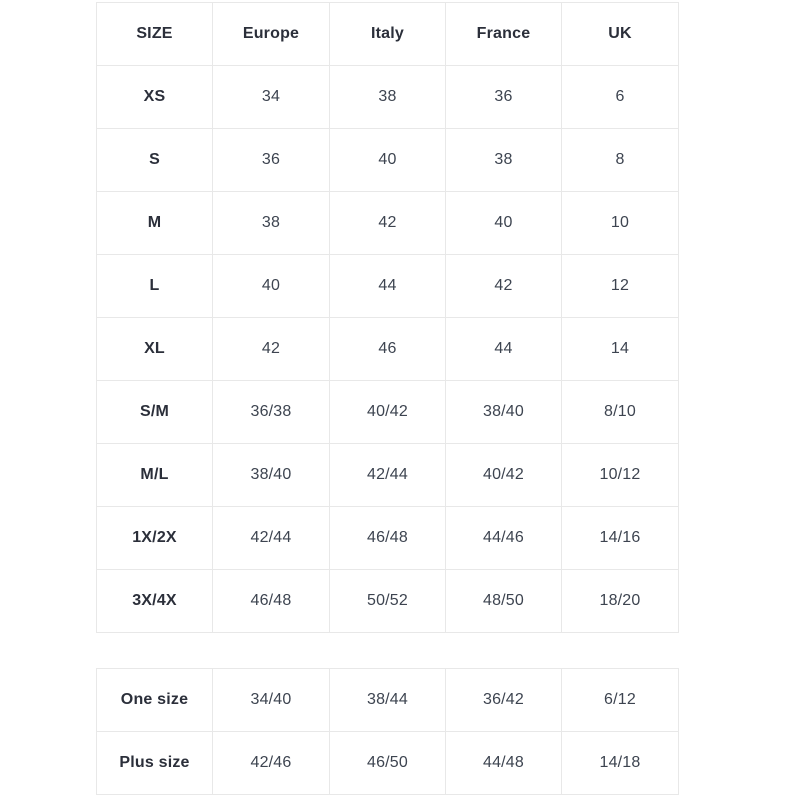 This screenshot has width=800, height=800. Describe the element at coordinates (620, 97) in the screenshot. I see `cell-uk: 6` at that location.